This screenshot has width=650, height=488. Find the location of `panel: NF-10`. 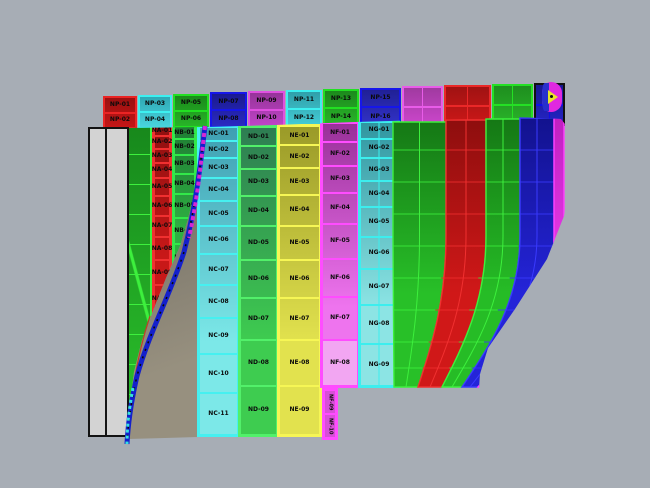

panel: NF-10 is located at coordinates (330, 426).